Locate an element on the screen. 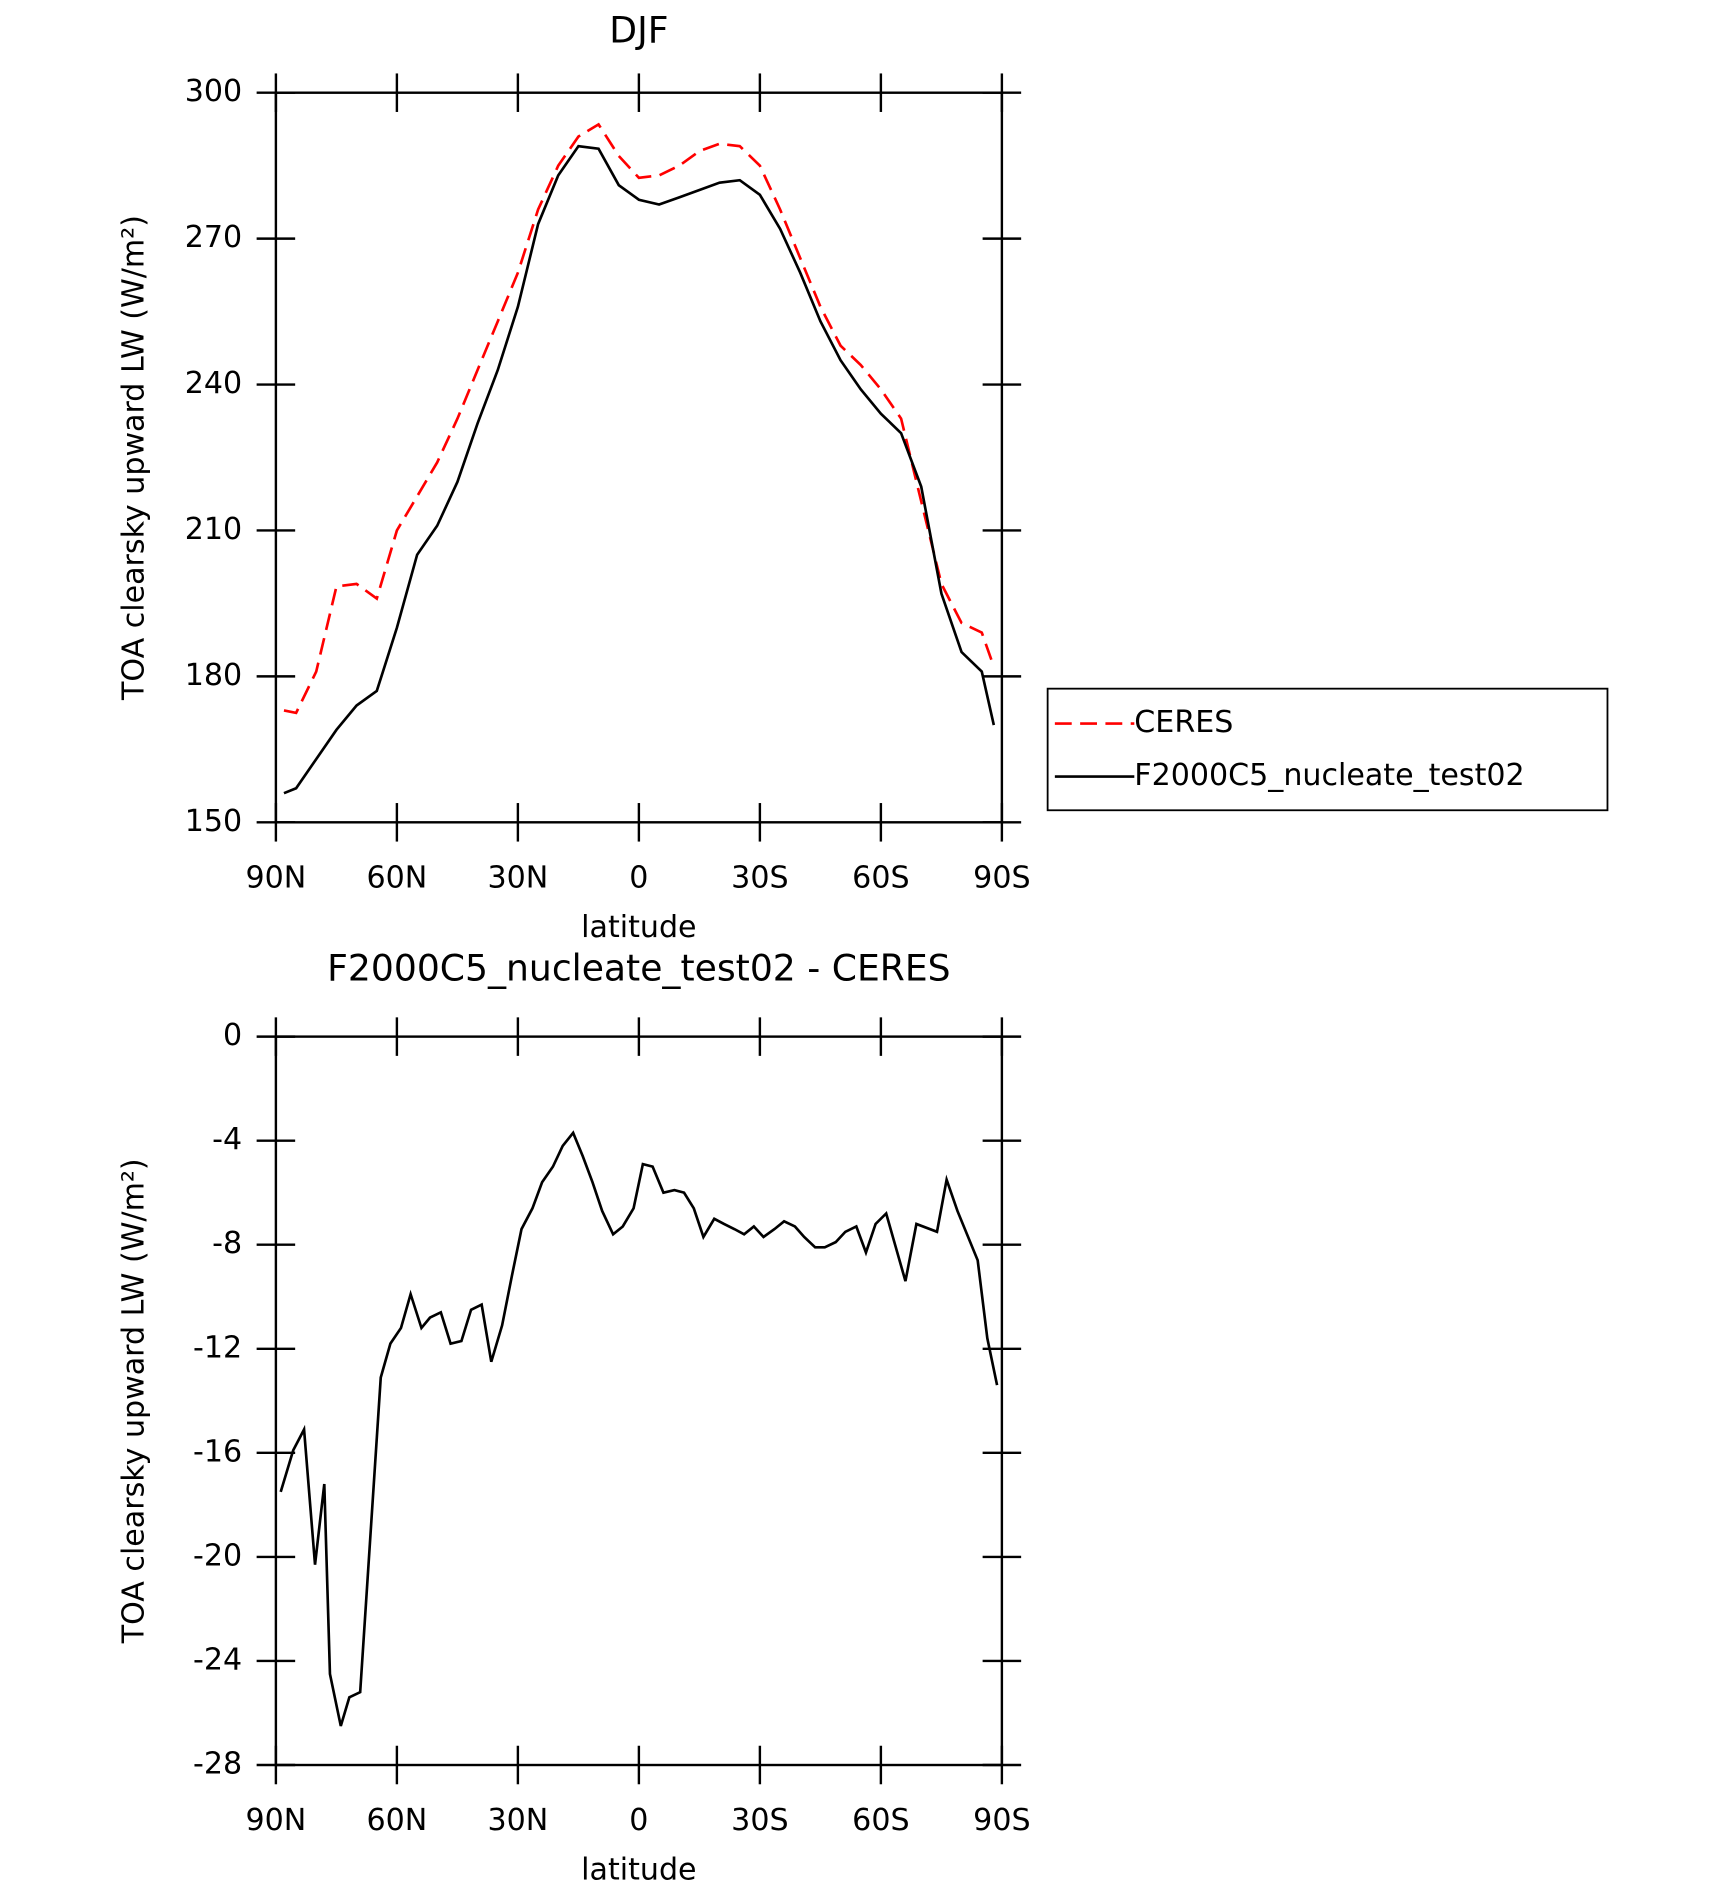  legend-label: F2000C5_nucleate_test02 is located at coordinates (1329, 775).